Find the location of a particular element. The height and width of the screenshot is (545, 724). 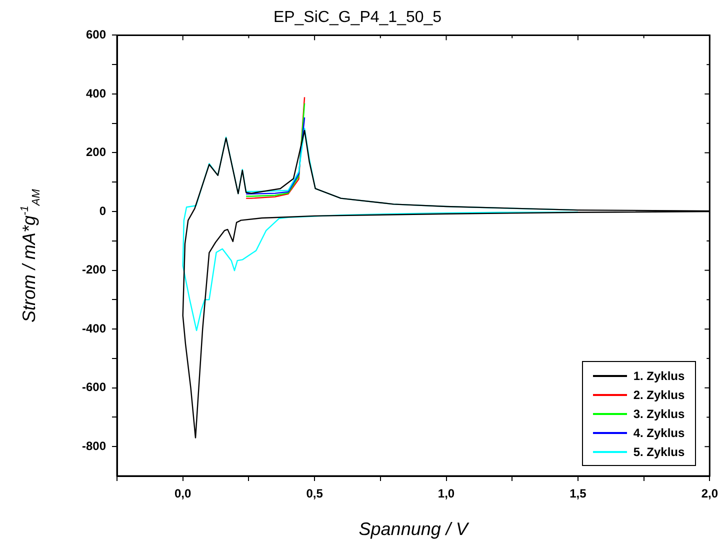

x-tick-label: 0,0 is located at coordinates (183, 493).